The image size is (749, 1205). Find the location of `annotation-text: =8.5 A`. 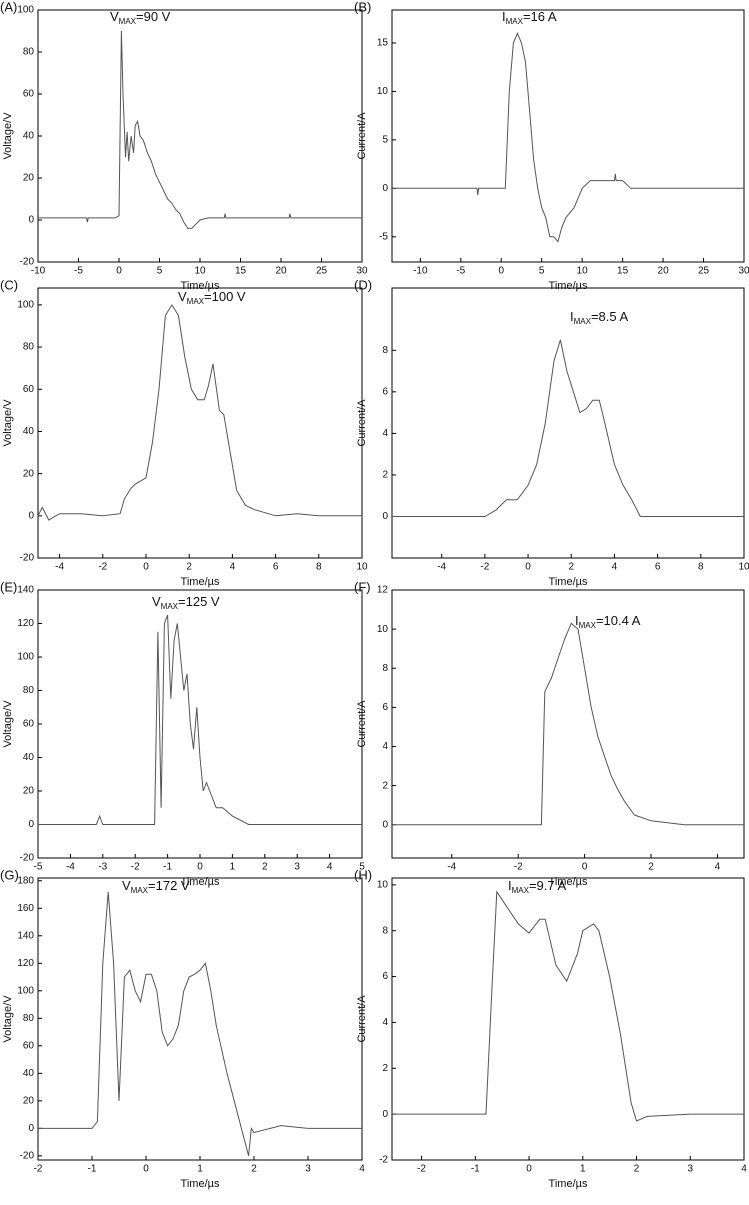

annotation-text: =8.5 A is located at coordinates (610, 316).